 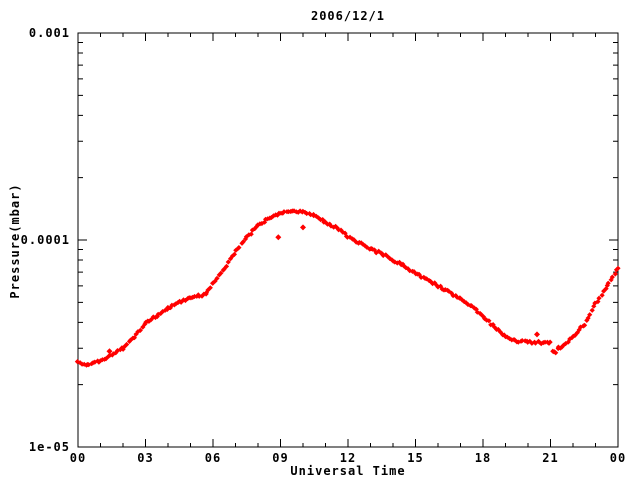 What do you see at coordinates (415, 458) in the screenshot?
I see `x-tick-label: 15` at bounding box center [415, 458].